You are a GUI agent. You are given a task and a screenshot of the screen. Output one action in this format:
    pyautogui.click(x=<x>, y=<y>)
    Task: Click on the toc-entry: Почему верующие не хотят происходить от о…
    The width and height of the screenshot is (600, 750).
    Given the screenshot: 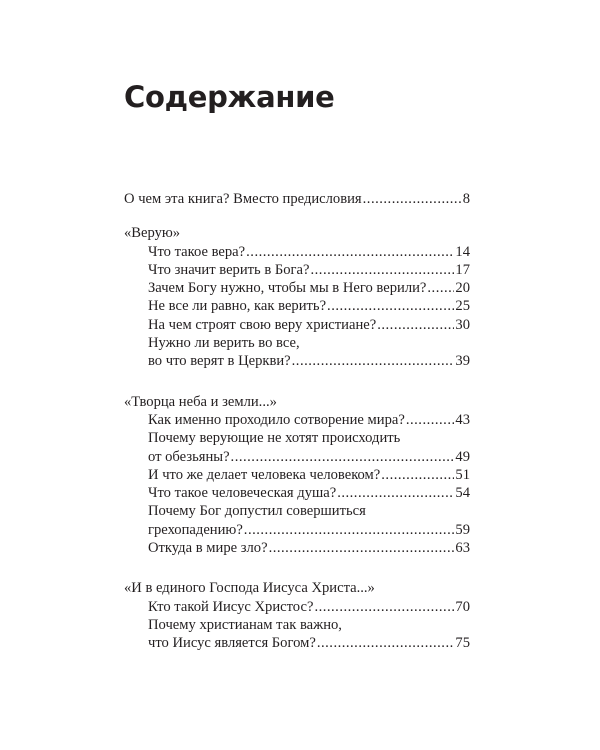 What is the action you would take?
    pyautogui.click(x=297, y=447)
    